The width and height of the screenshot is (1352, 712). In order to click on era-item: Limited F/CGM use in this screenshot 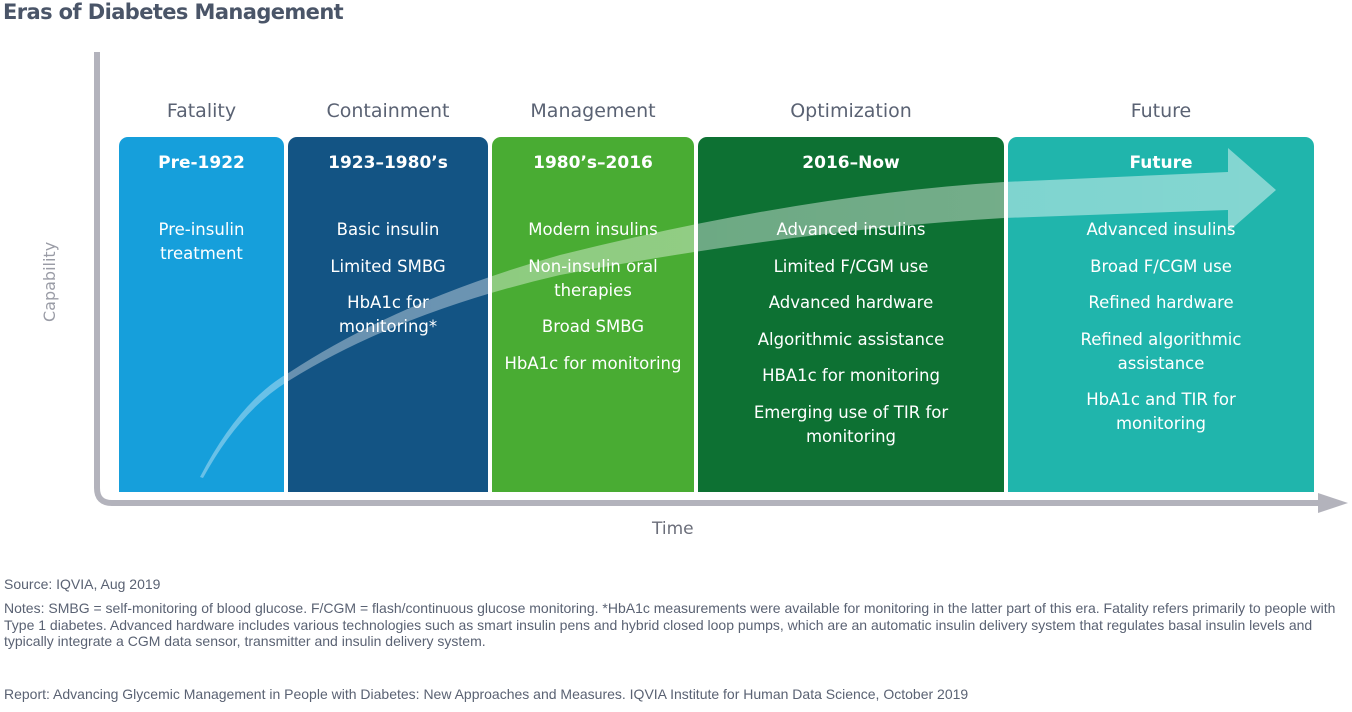, I will do `click(851, 266)`.